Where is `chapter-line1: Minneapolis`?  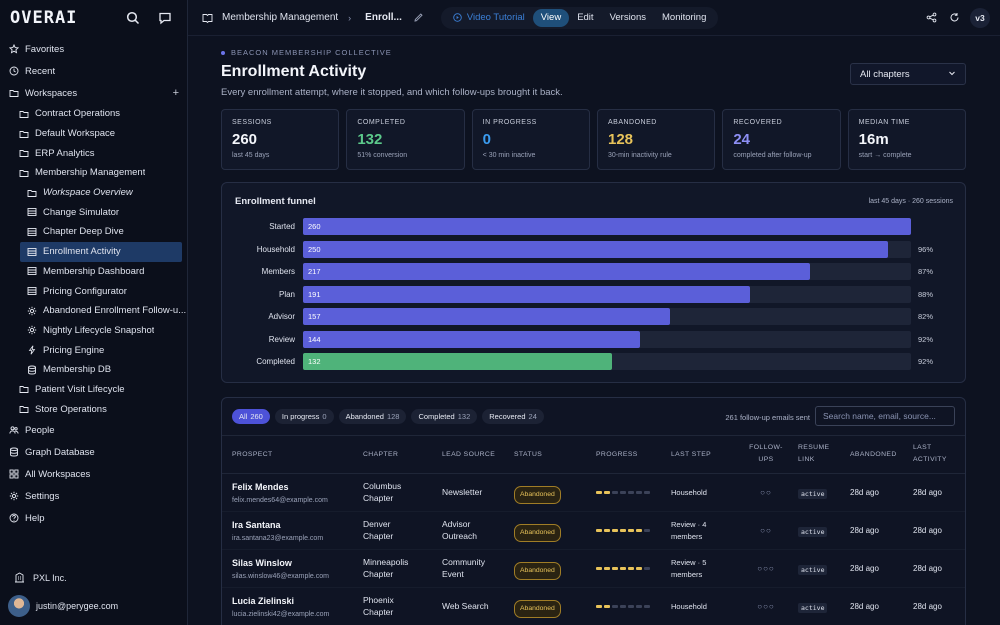 chapter-line1: Minneapolis is located at coordinates (386, 562).